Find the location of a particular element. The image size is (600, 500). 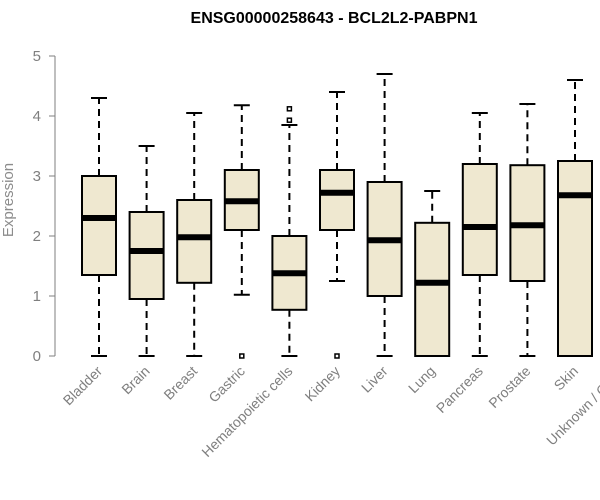

x-tick-label: Gastric is located at coordinates (226, 384).